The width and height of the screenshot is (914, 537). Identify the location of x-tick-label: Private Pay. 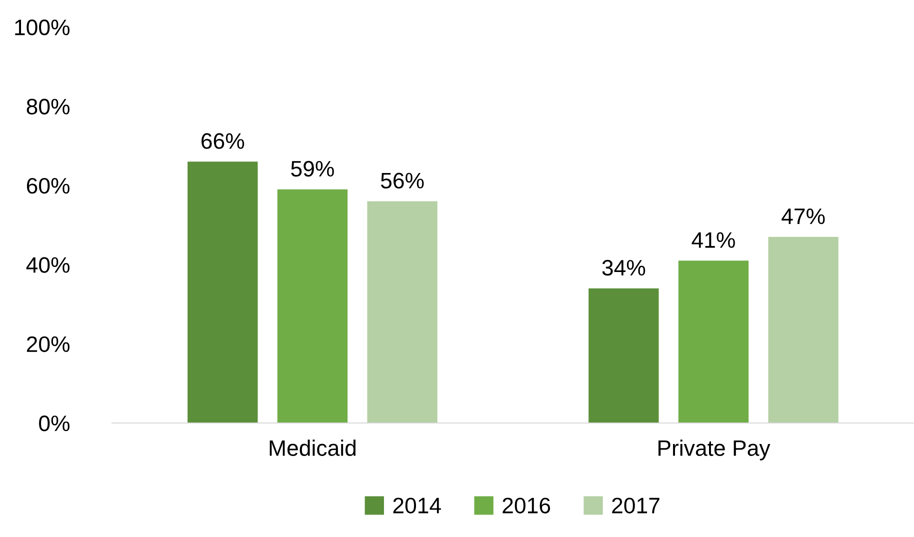
(714, 450).